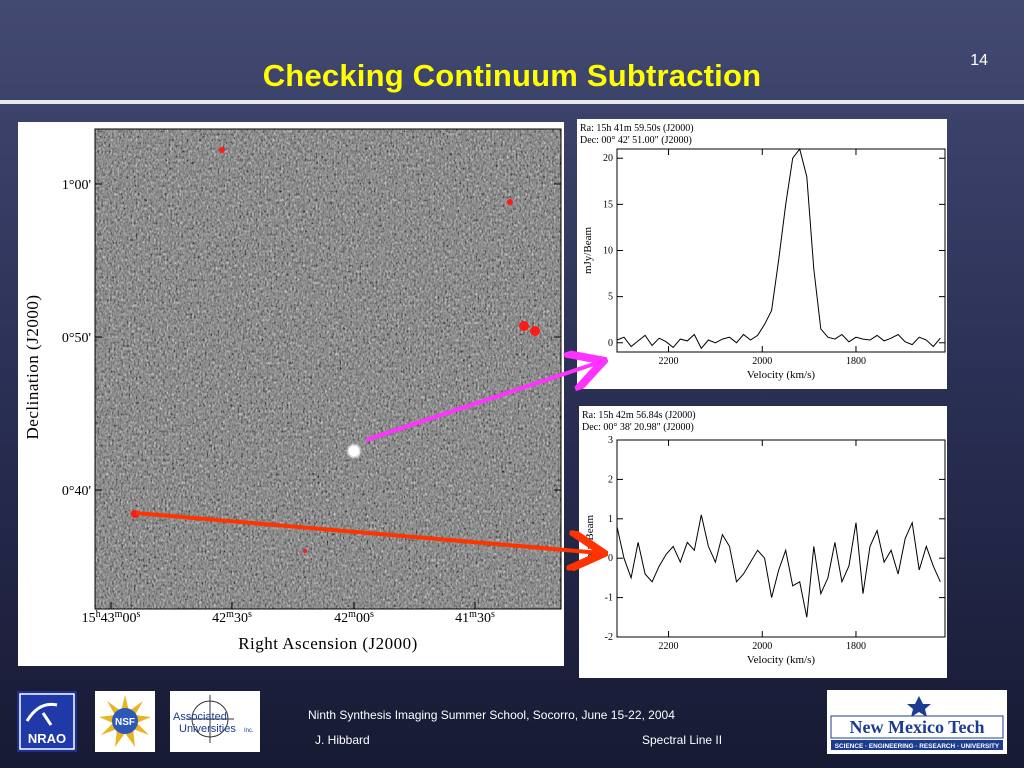 This screenshot has height=768, width=1024. Describe the element at coordinates (609, 637) in the screenshot. I see `y-tick-label: -2` at that location.